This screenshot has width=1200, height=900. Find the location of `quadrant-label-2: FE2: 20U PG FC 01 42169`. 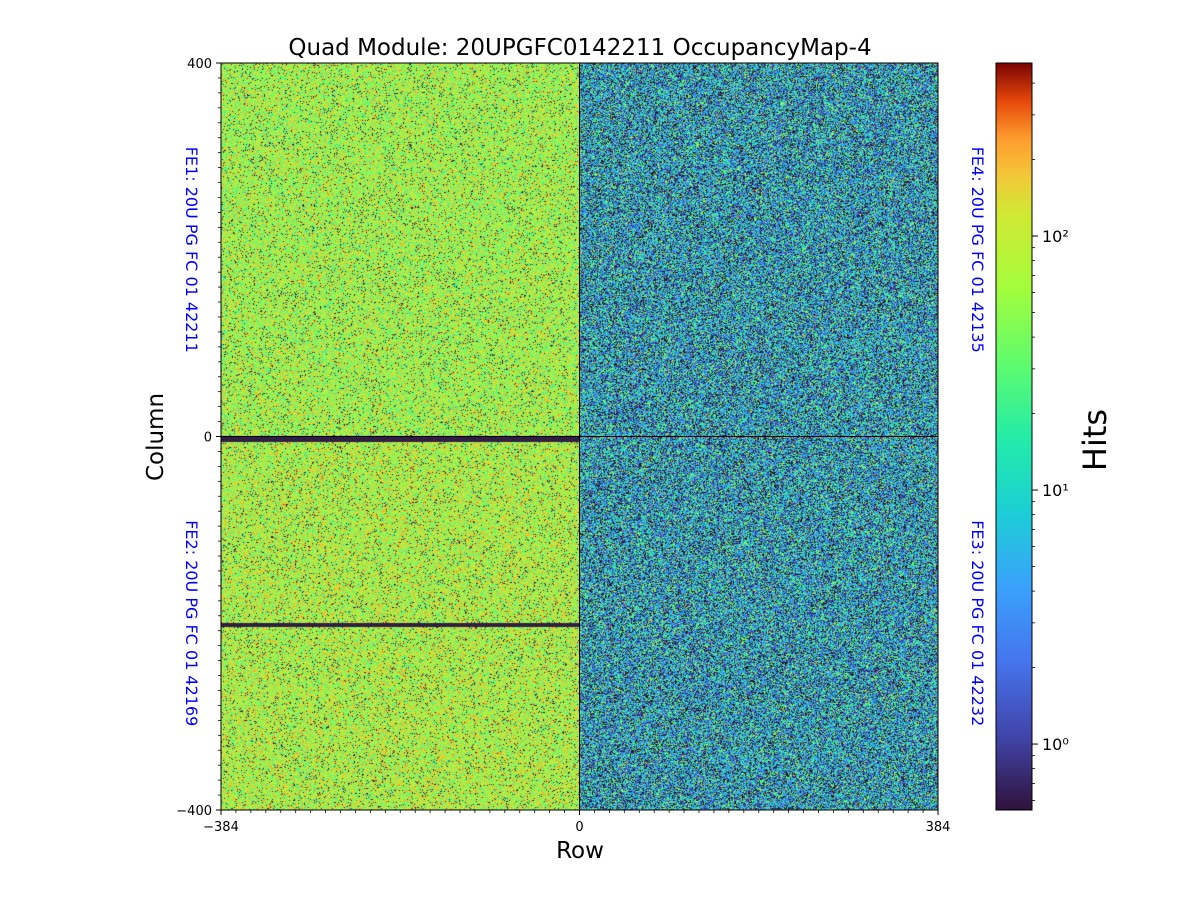

quadrant-label-2: FE2: 20U PG FC 01 42169 is located at coordinates (191, 623).